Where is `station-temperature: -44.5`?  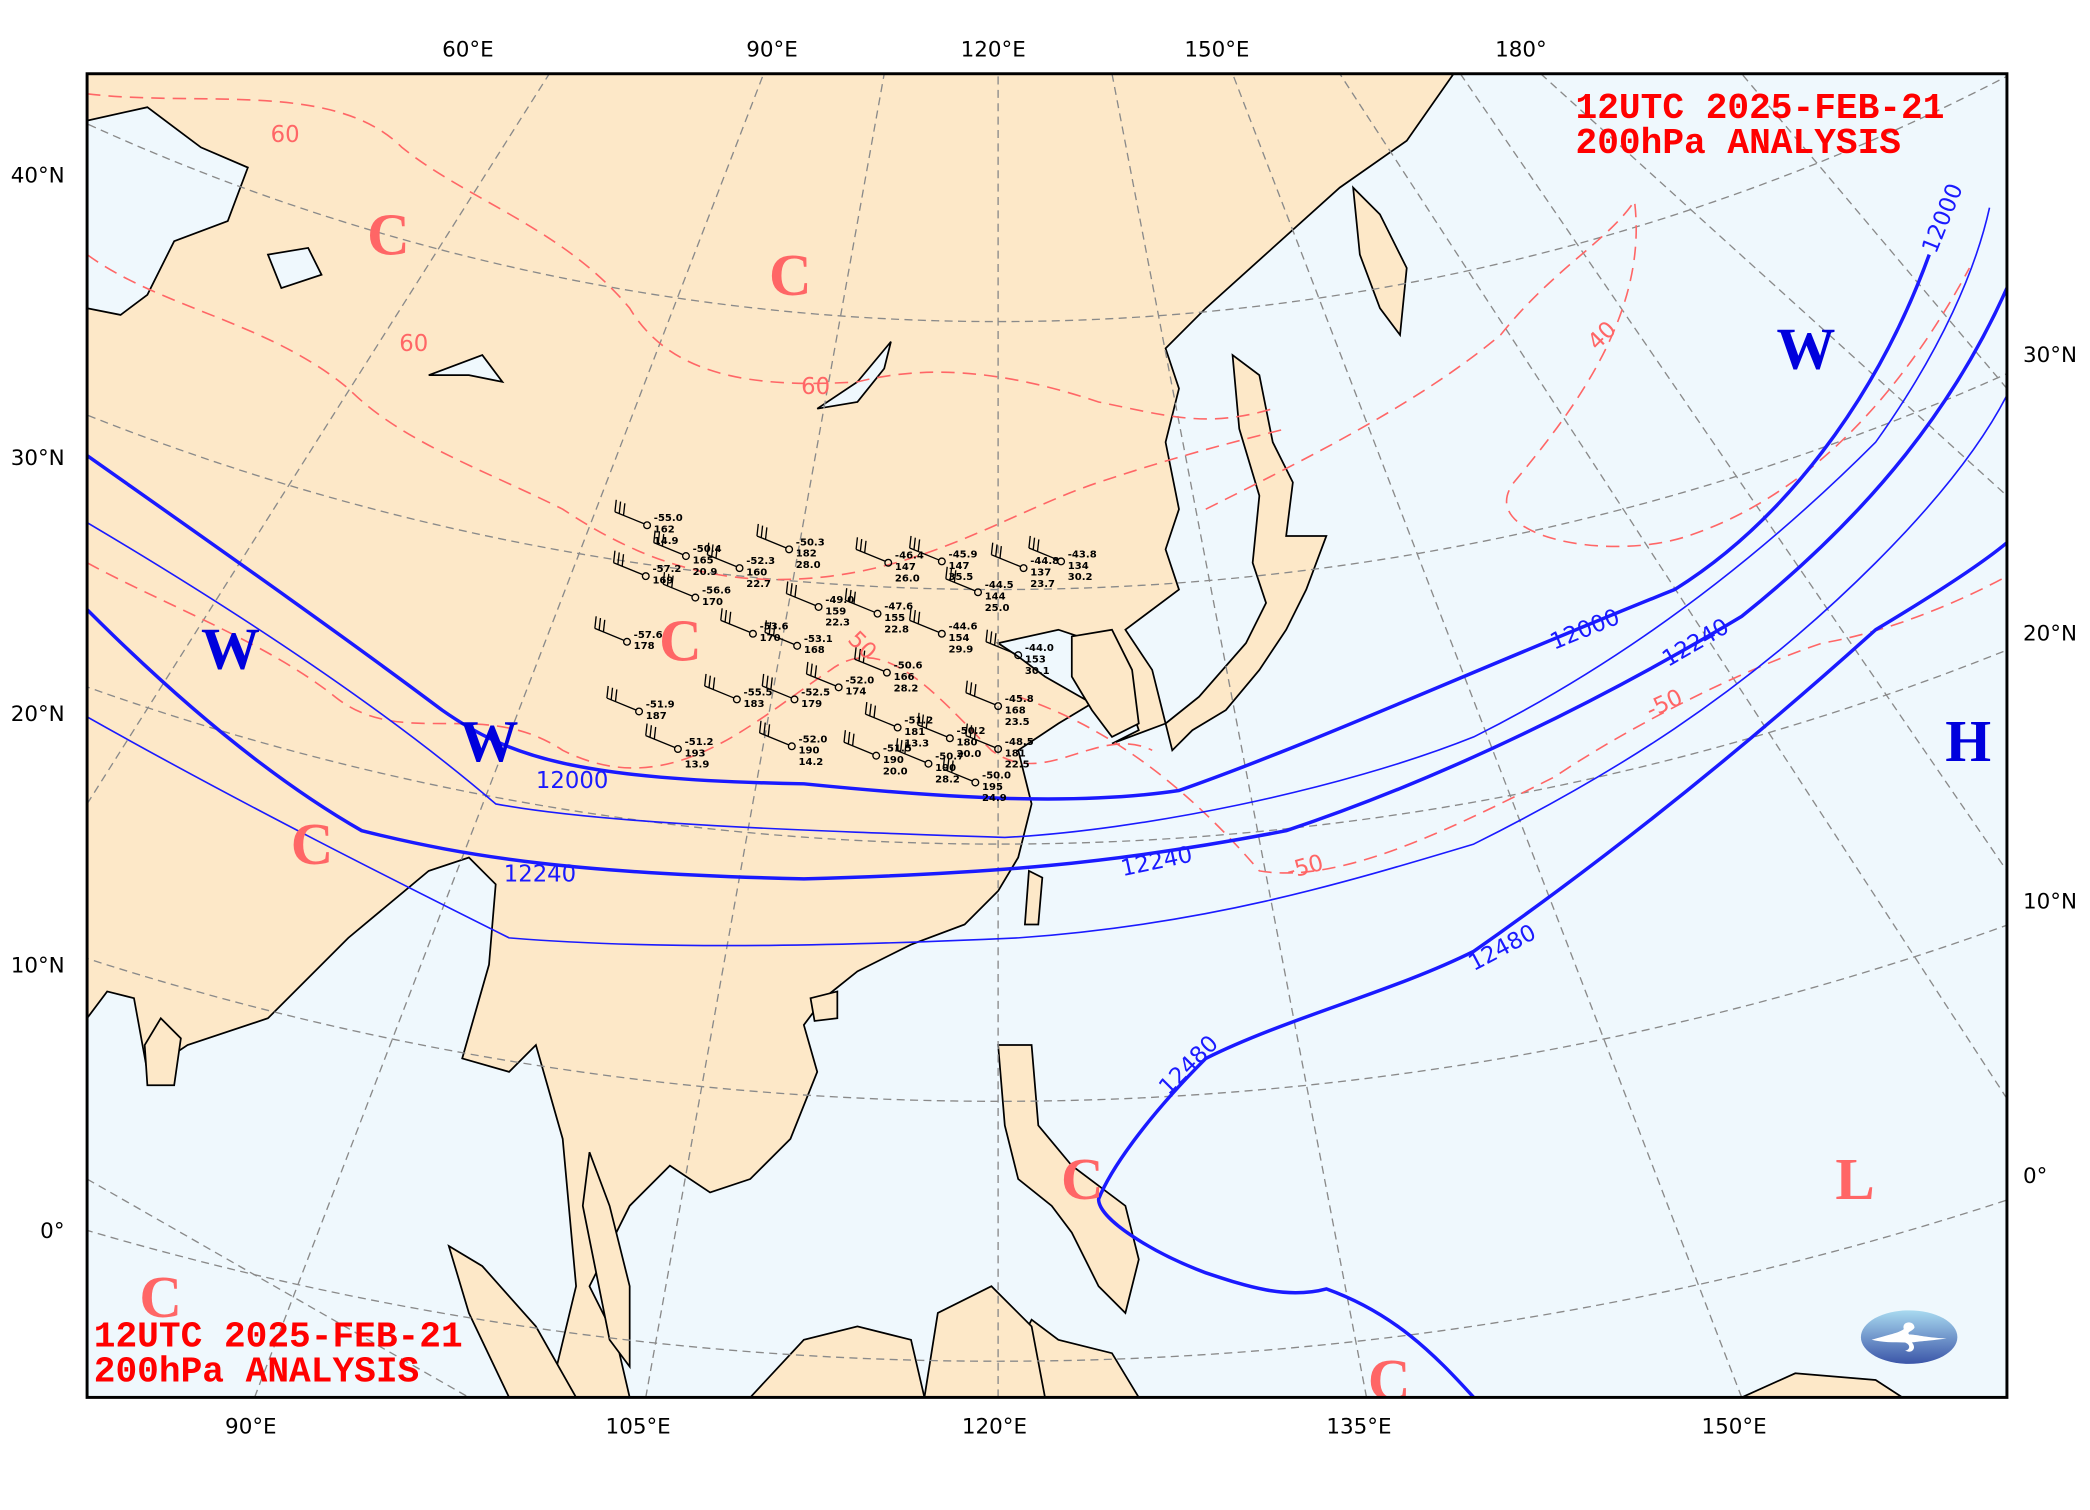
station-temperature: -44.5 is located at coordinates (999, 585).